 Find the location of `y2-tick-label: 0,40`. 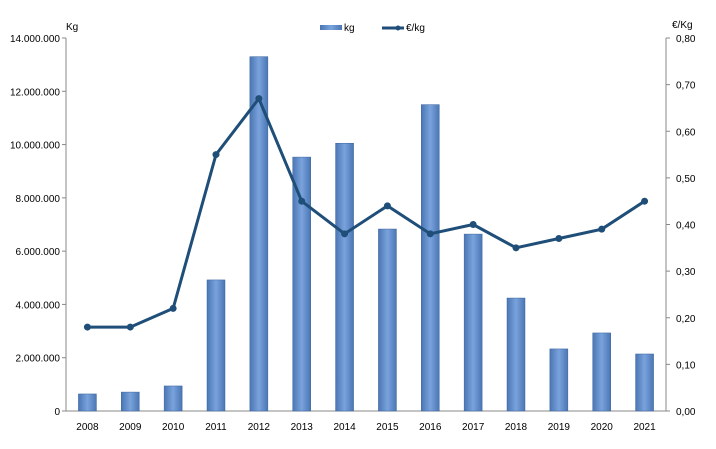

y2-tick-label: 0,40 is located at coordinates (686, 226).